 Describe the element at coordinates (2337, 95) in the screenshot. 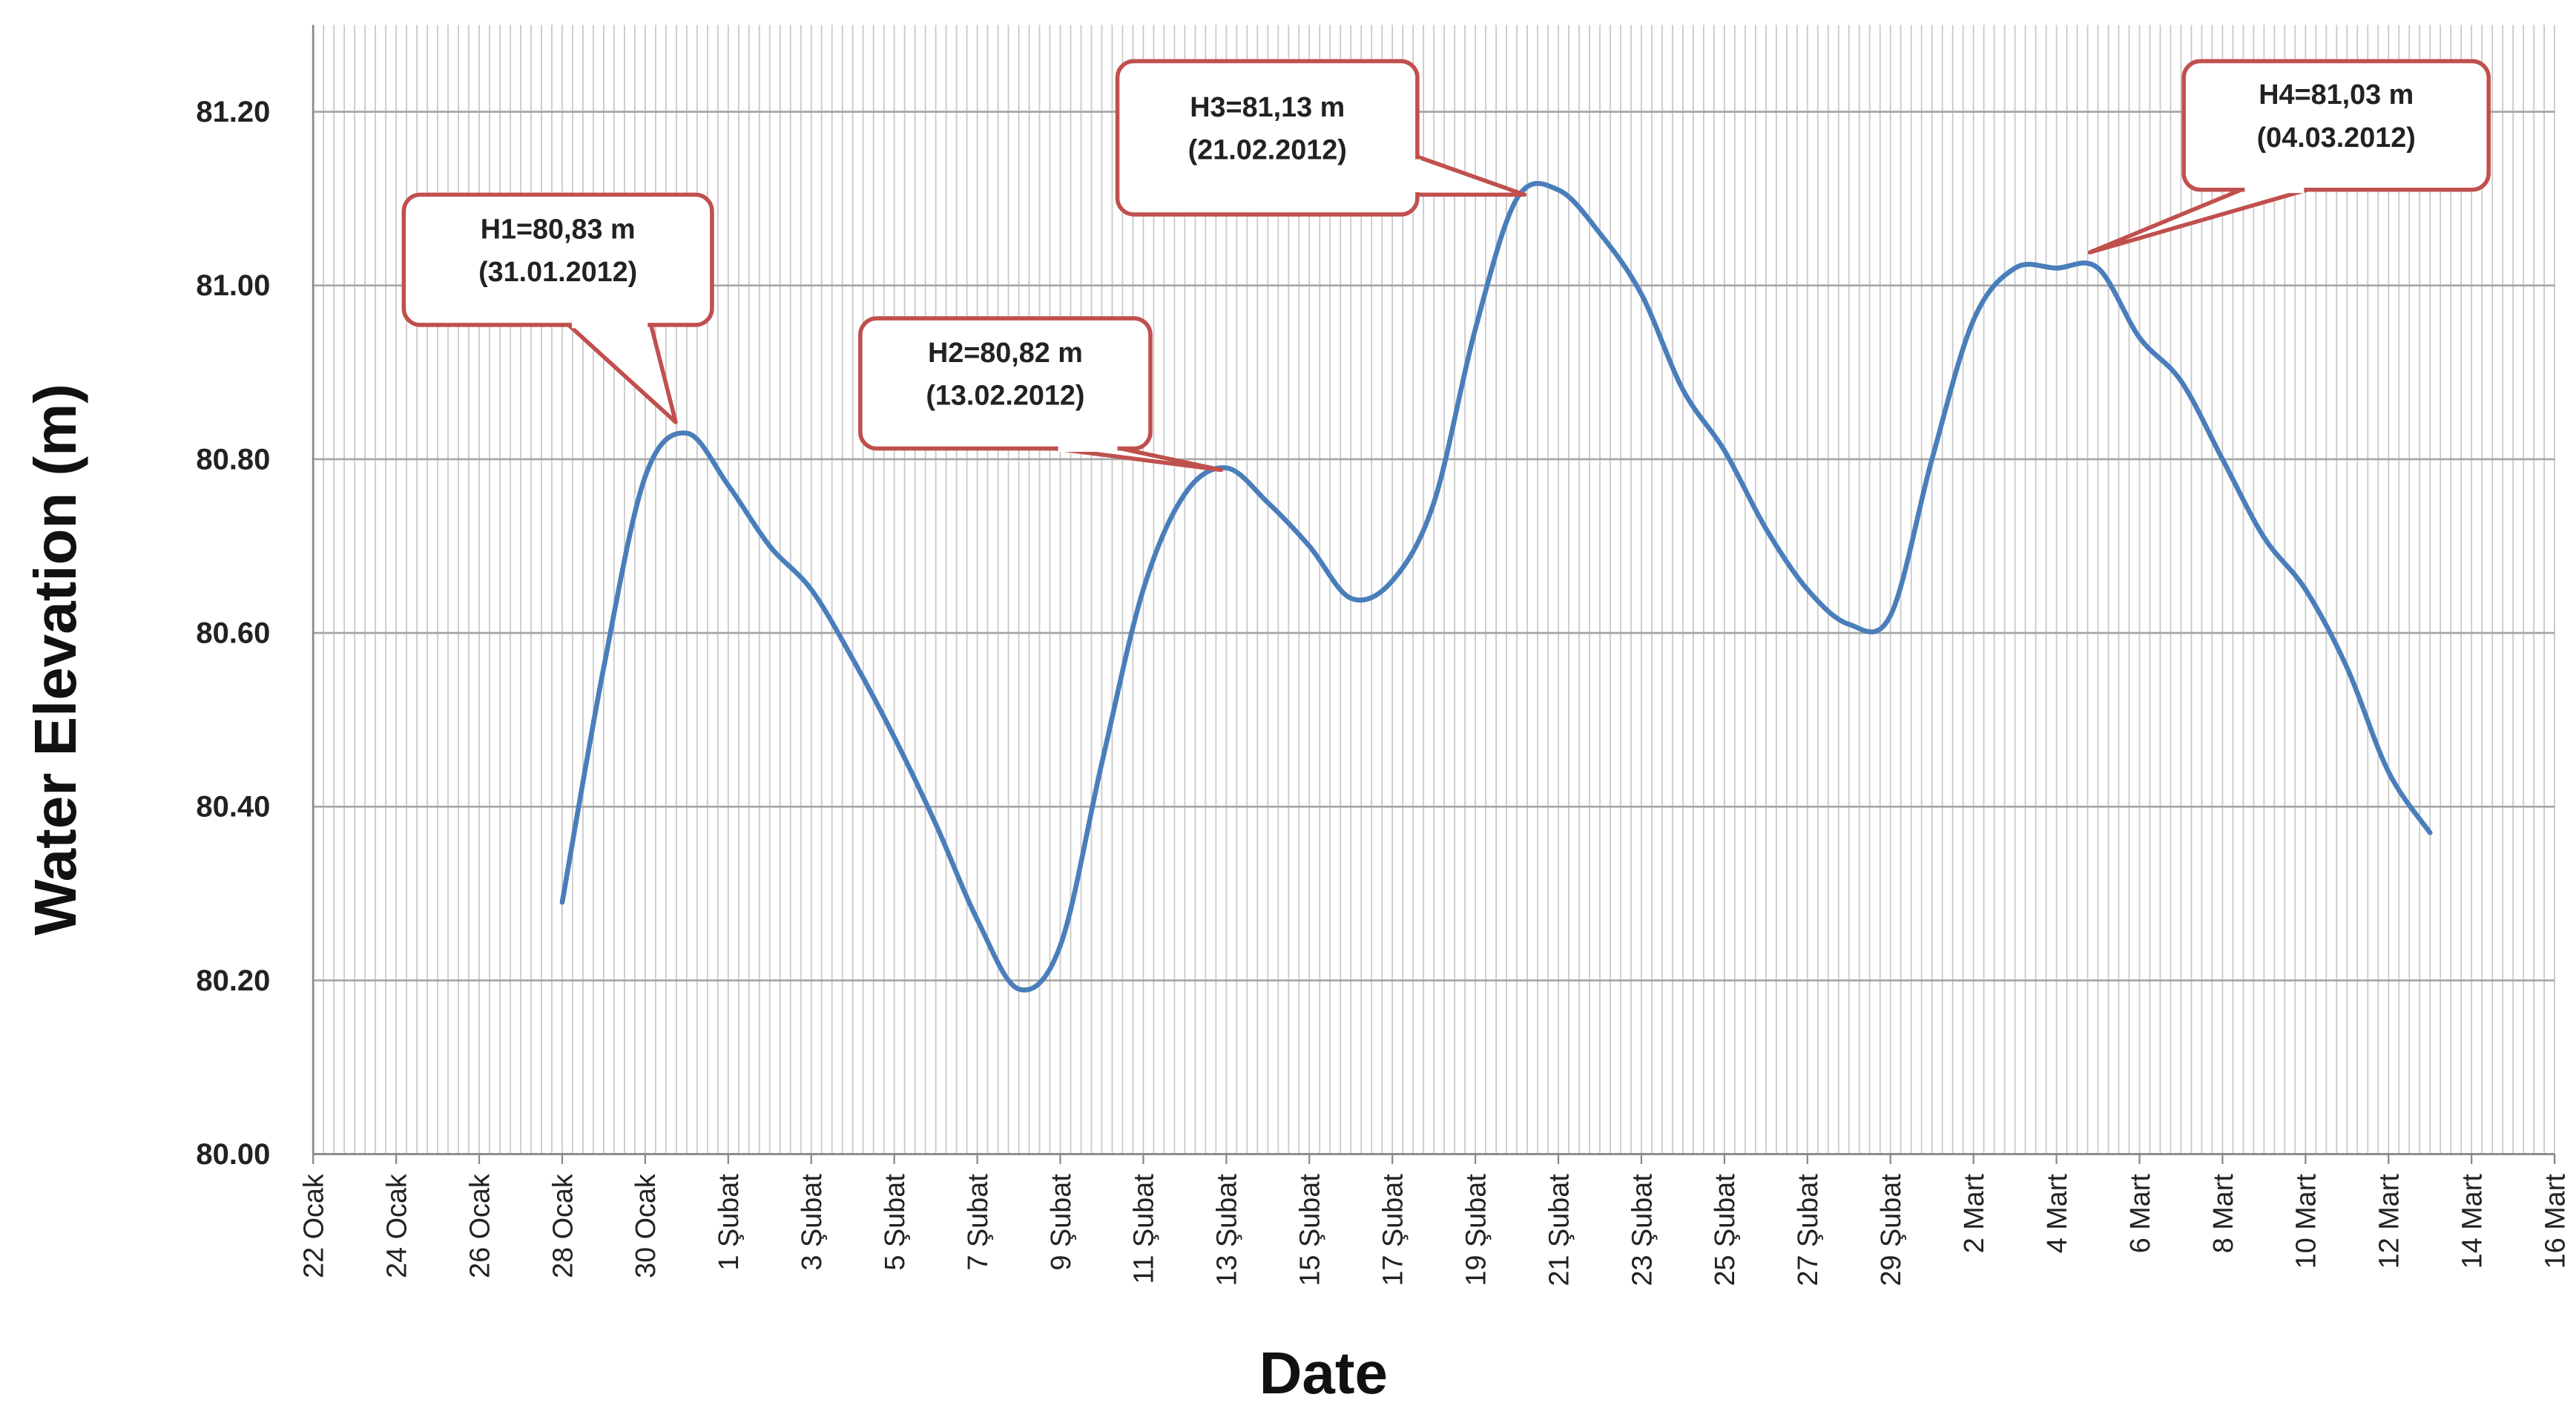

I see `callout-text: H4=81,03 m` at that location.